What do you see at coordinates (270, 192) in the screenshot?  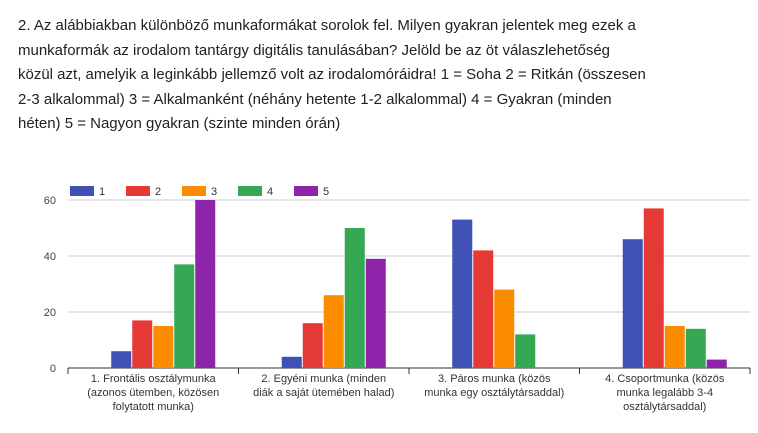 I see `legend-label: 4` at bounding box center [270, 192].